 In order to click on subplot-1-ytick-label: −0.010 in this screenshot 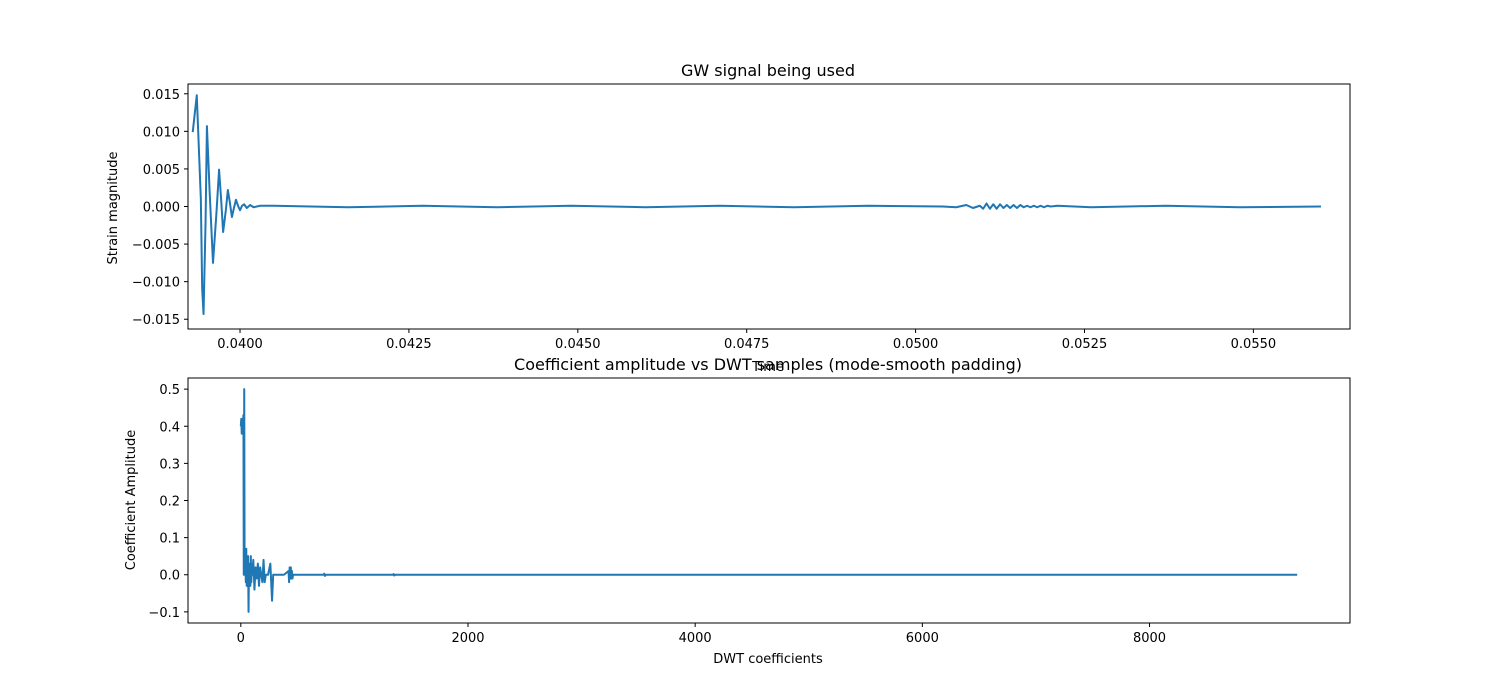, I will do `click(156, 283)`.